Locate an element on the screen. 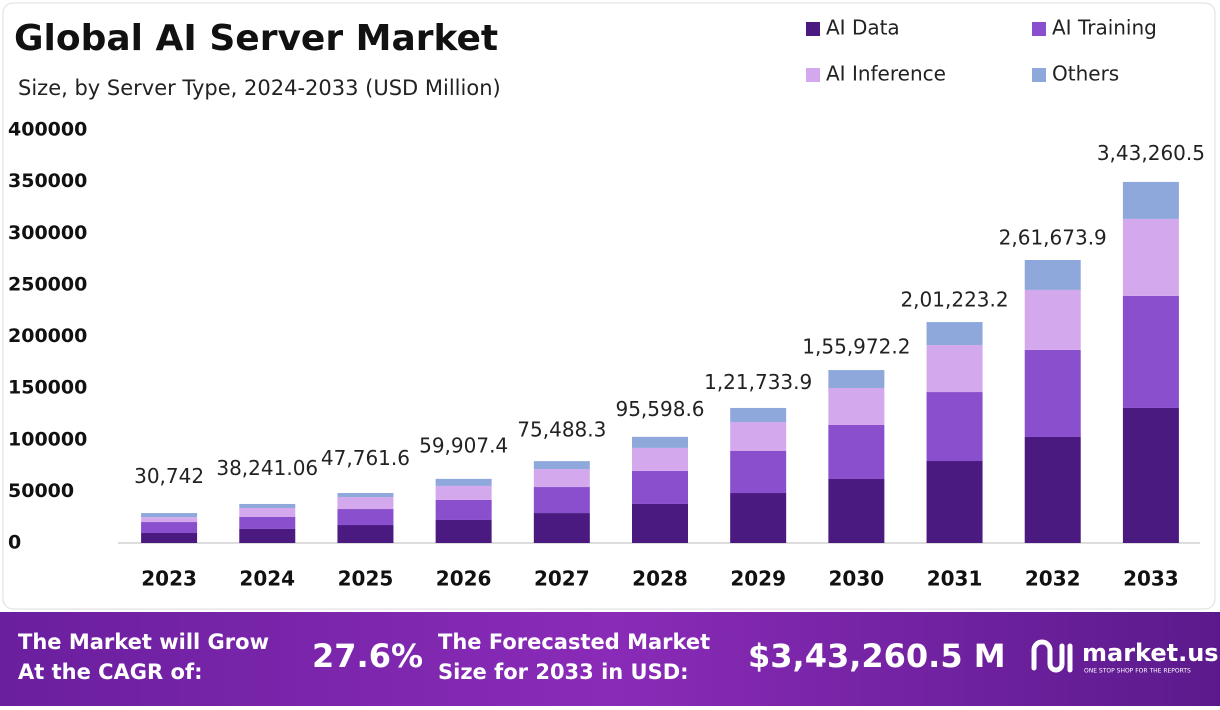 This screenshot has height=710, width=1220. total-label: 47,761.6 is located at coordinates (365, 458).